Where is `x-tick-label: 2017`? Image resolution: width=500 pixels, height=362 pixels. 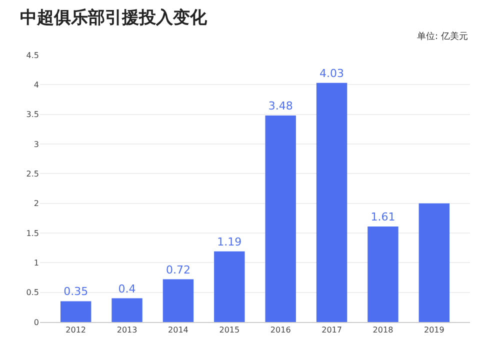
x-tick-label: 2017 is located at coordinates (332, 330).